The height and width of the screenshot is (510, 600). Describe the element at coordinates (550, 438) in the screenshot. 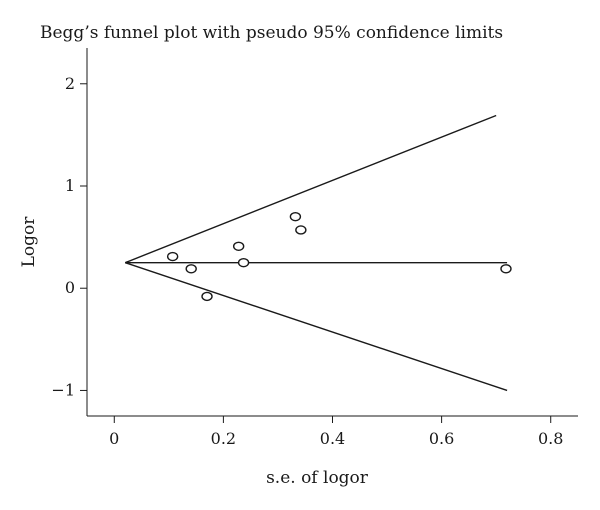

I see `x-tick-label: 0.8` at that location.